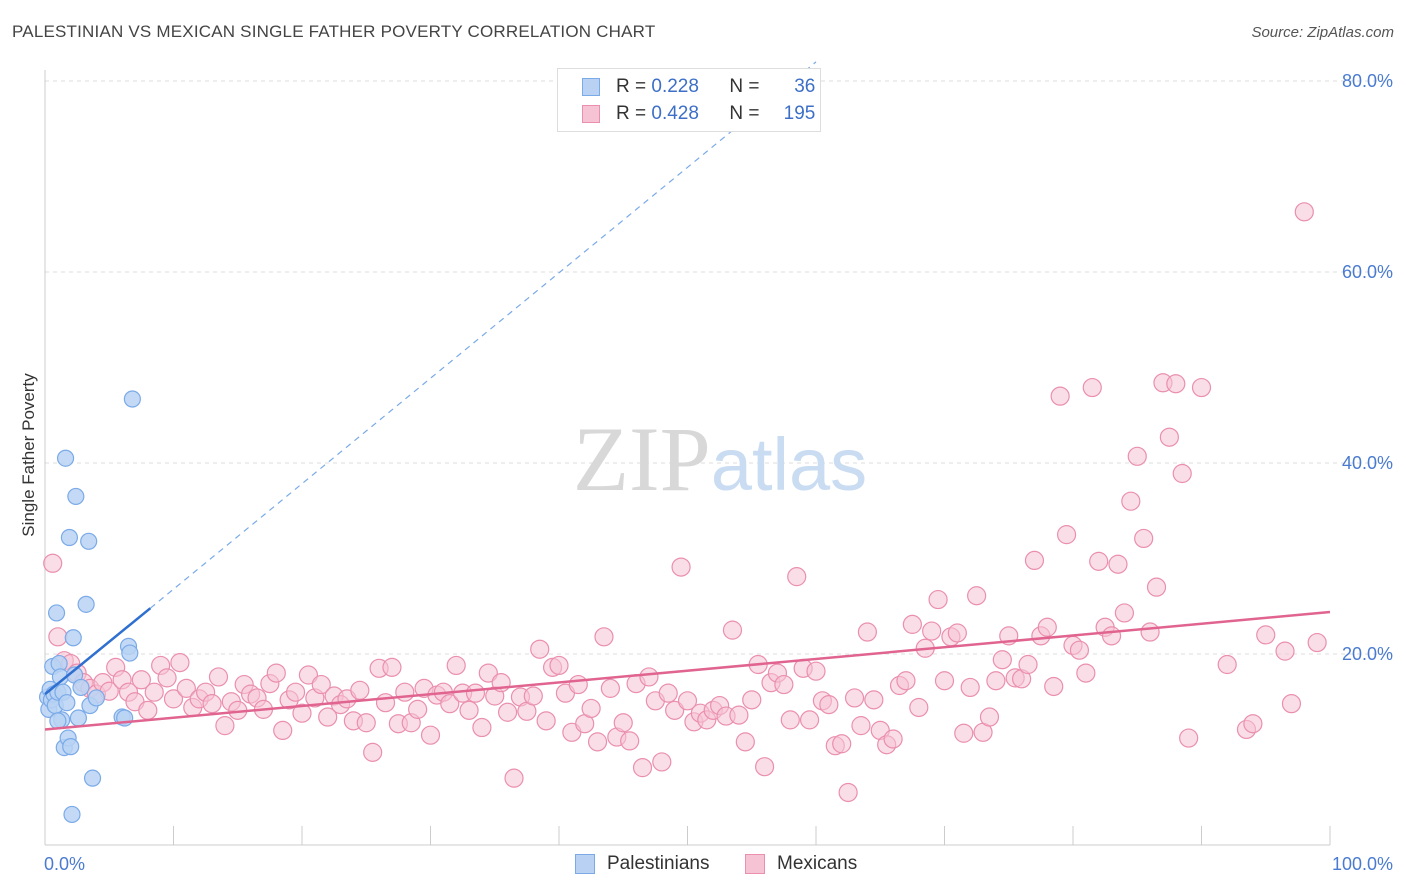  What do you see at coordinates (585, 864) in the screenshot?
I see `palestinians-legend-swatch` at bounding box center [585, 864].